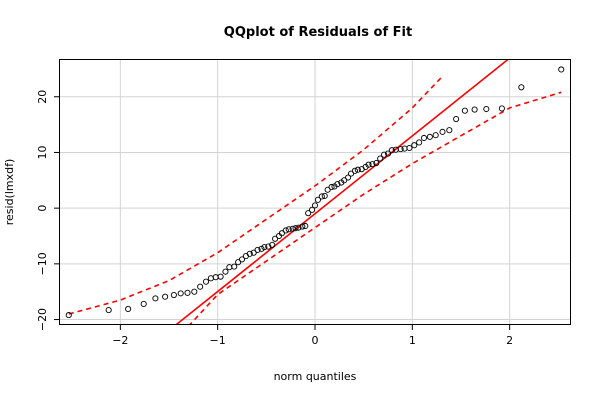  What do you see at coordinates (218, 340) in the screenshot?
I see `x-tick-label: −1` at bounding box center [218, 340].